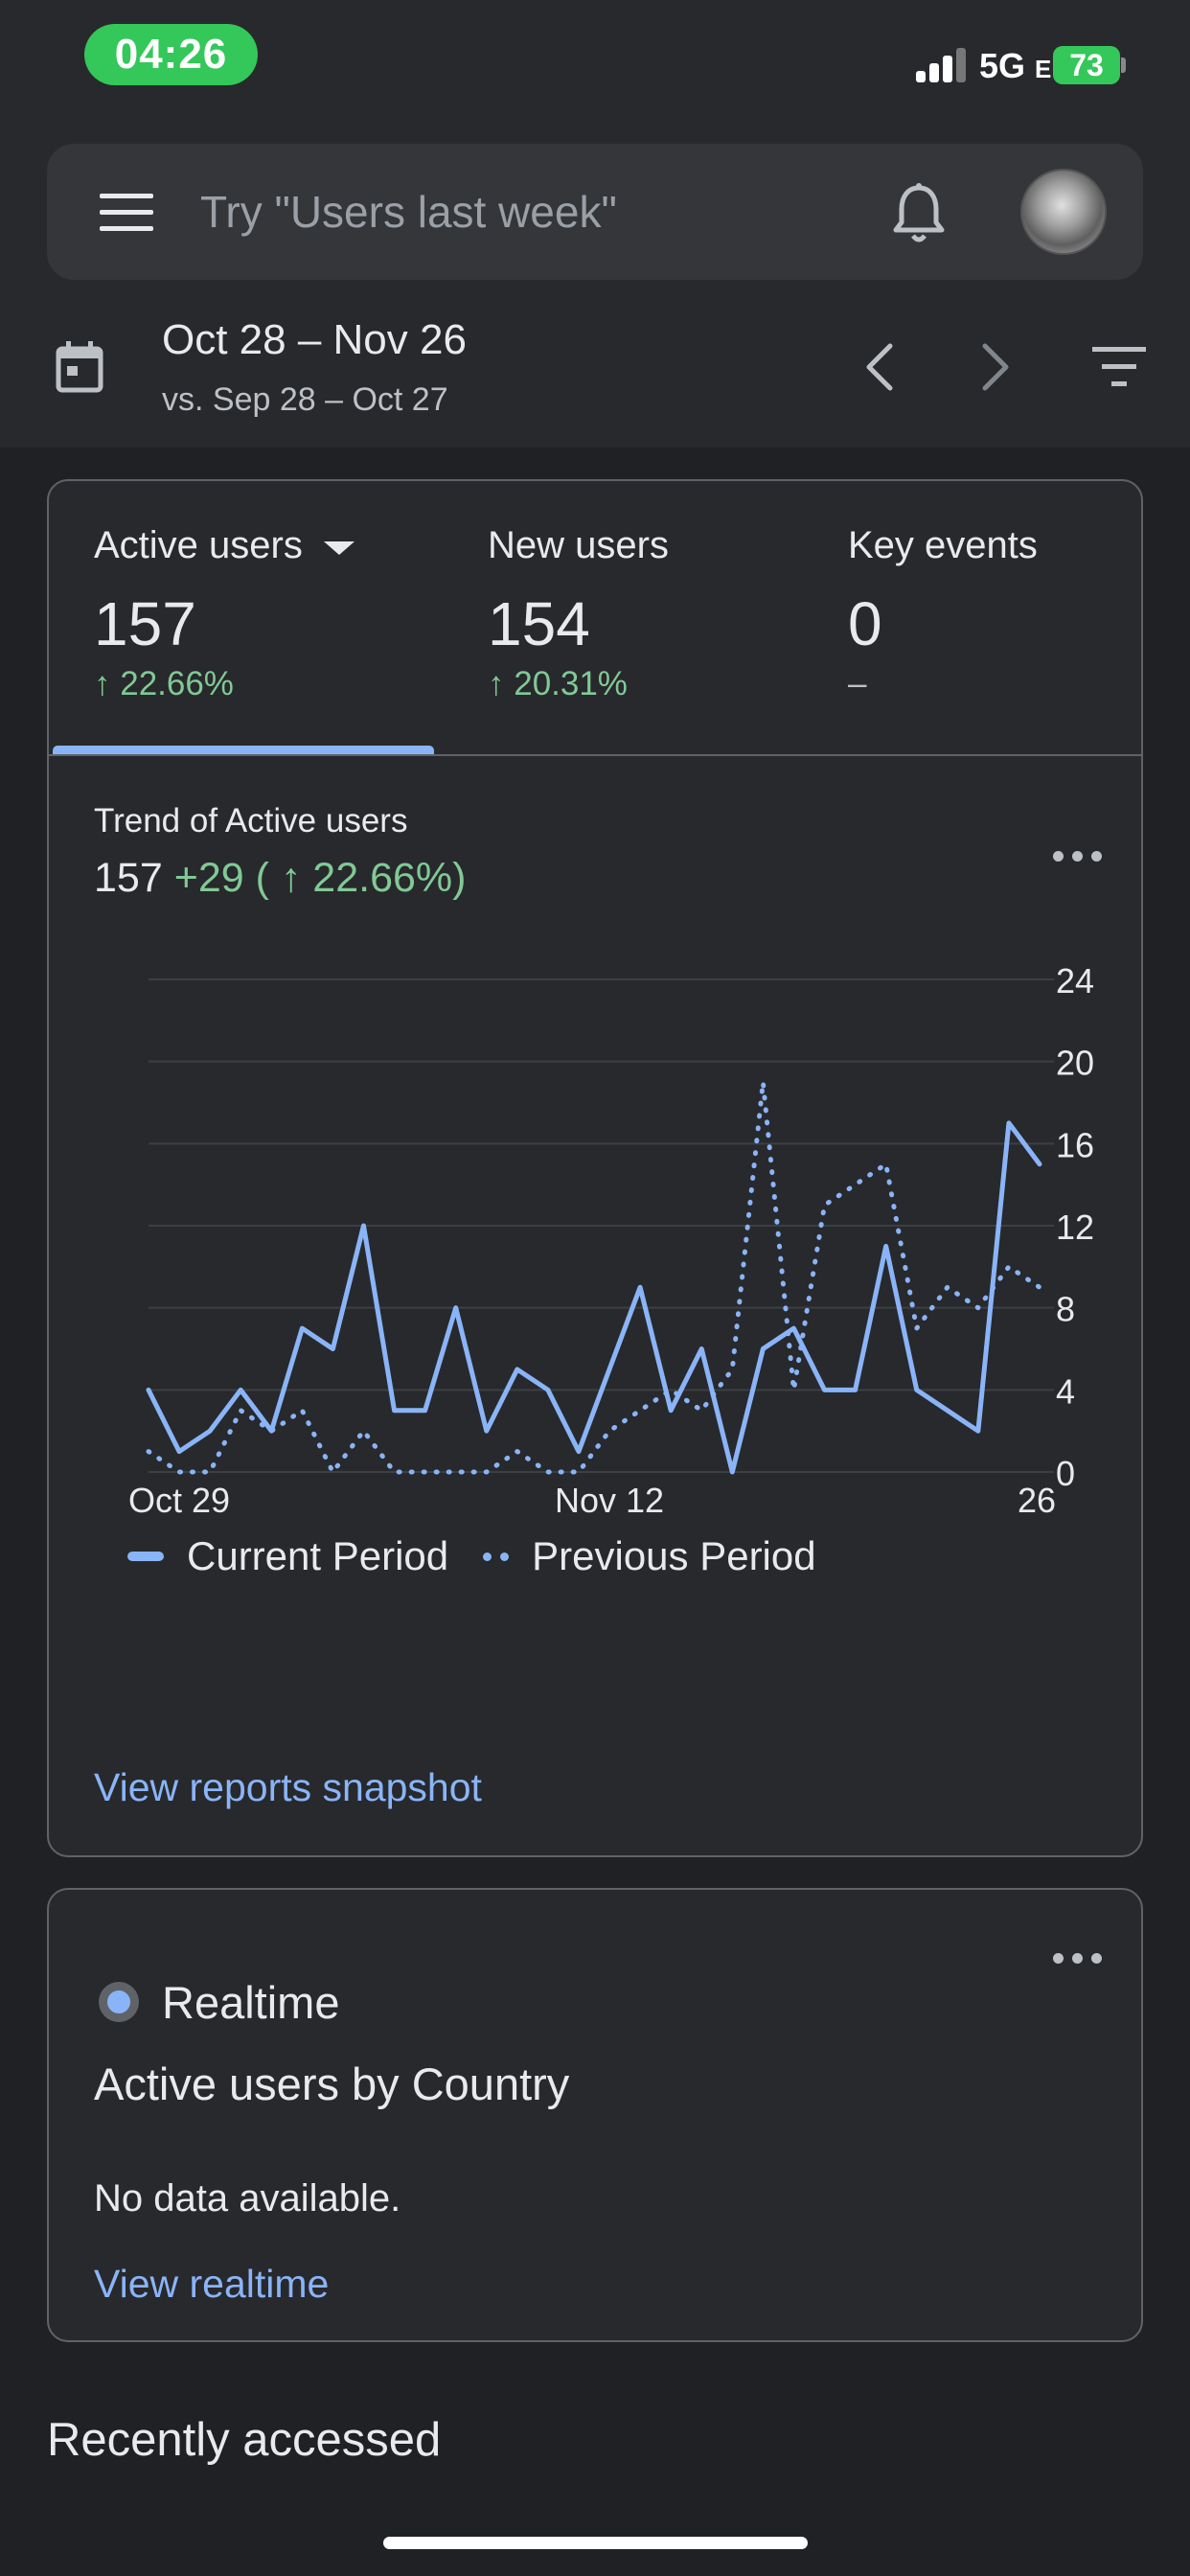 This screenshot has height=2576, width=1190. What do you see at coordinates (674, 1555) in the screenshot?
I see `legend-previous: Previous Period` at bounding box center [674, 1555].